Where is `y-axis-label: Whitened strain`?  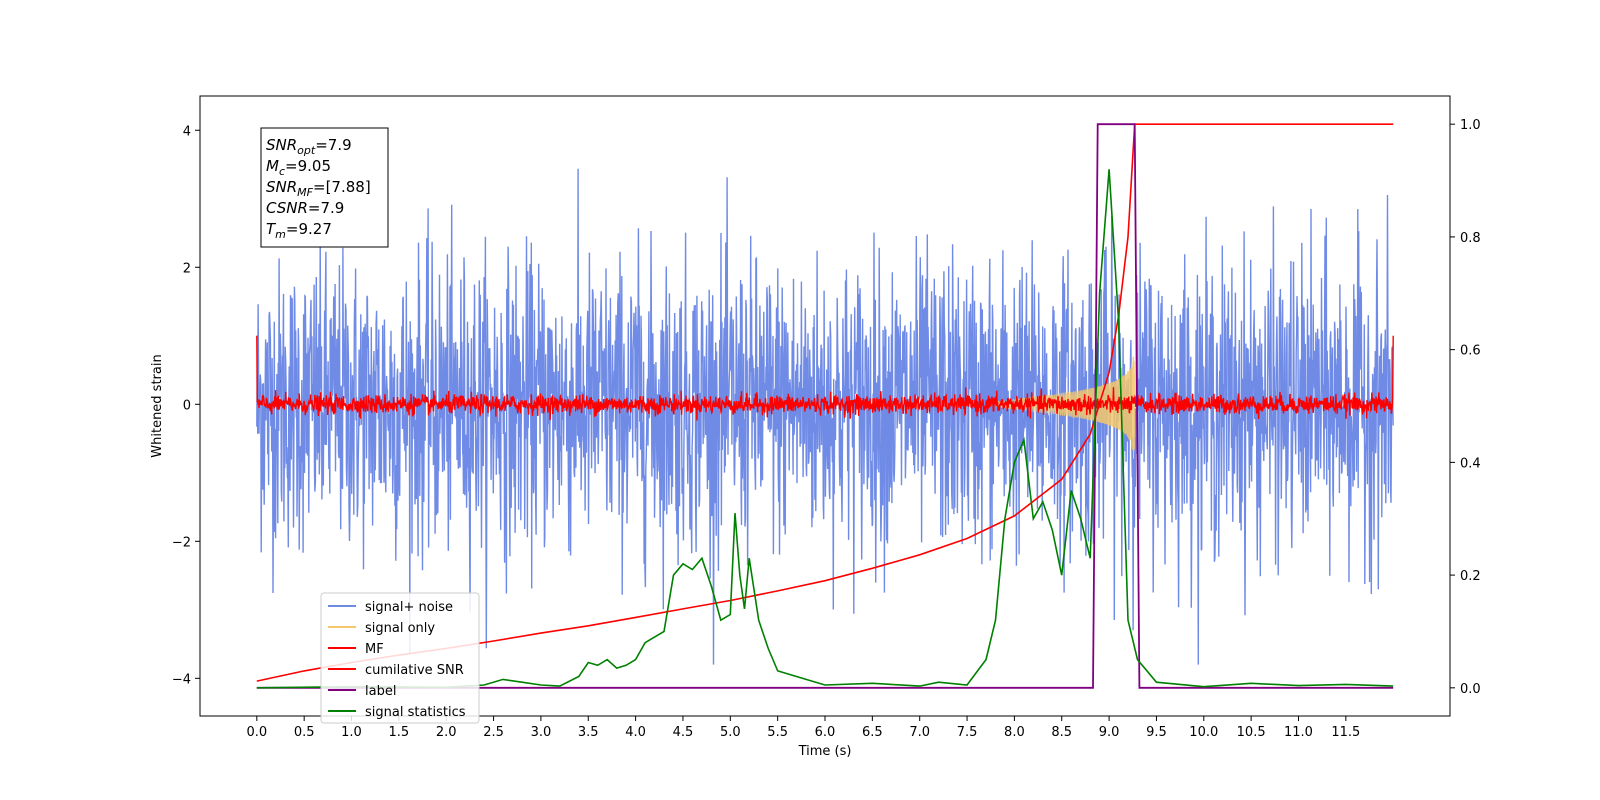
y-axis-label: Whitened strain is located at coordinates (157, 405).